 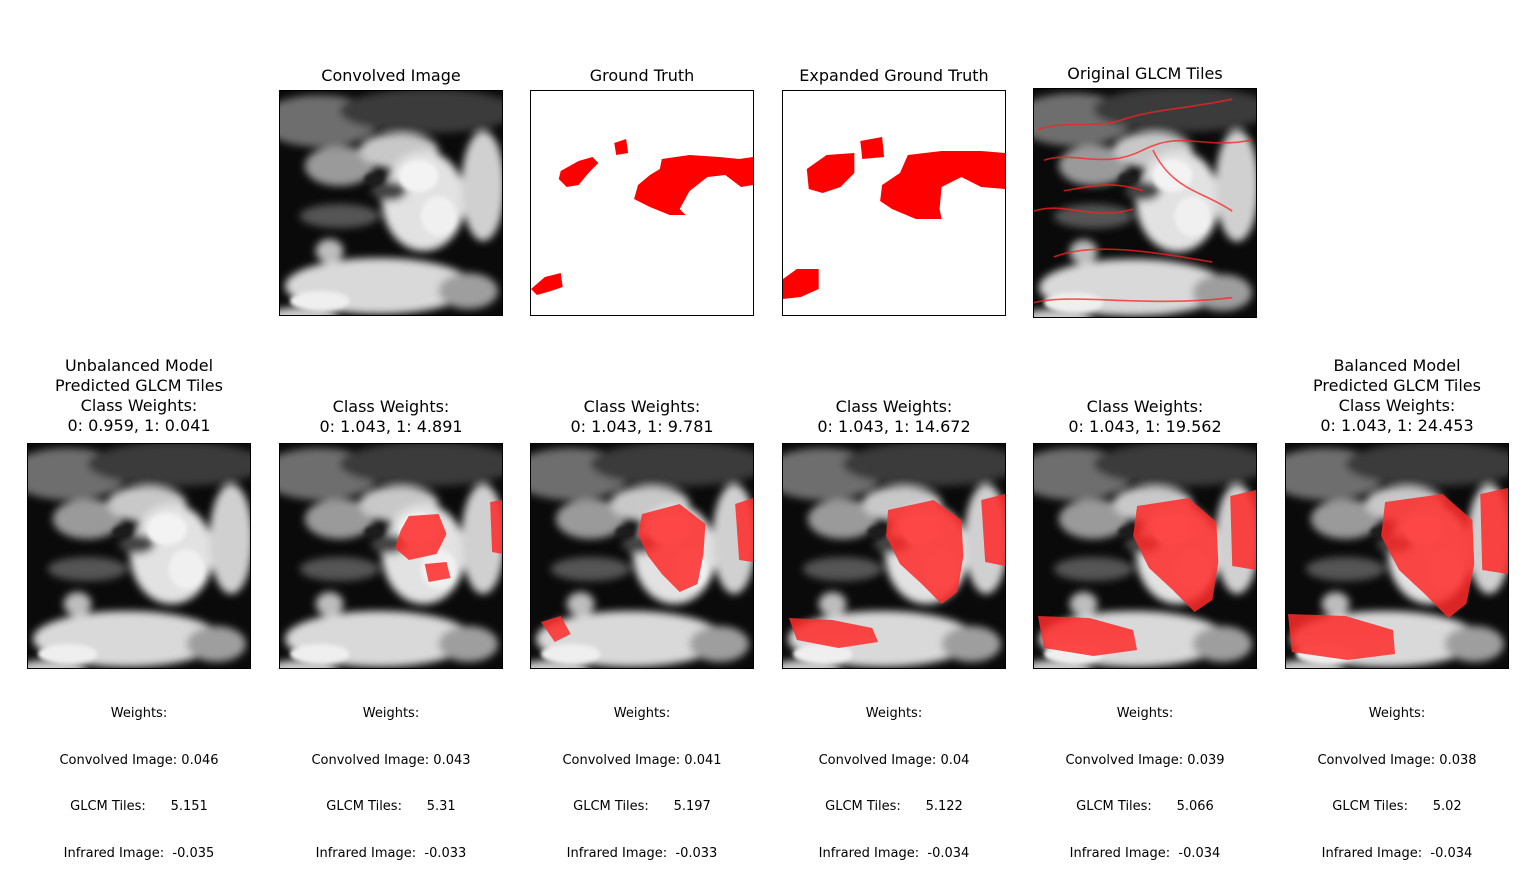 What do you see at coordinates (391, 203) in the screenshot?
I see `convolved-image` at bounding box center [391, 203].